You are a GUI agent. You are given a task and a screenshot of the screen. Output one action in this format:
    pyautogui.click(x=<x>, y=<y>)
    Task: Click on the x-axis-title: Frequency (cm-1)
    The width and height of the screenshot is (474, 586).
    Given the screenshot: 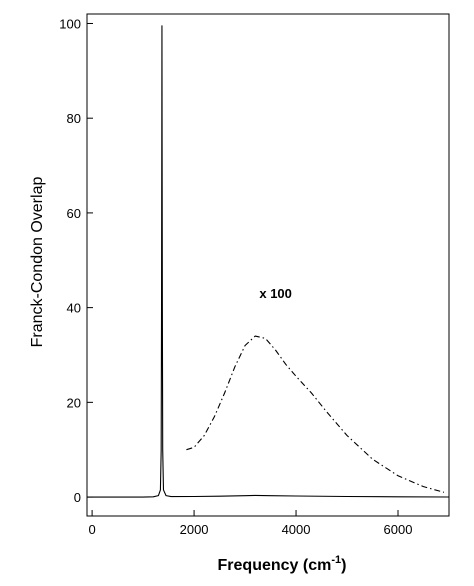 What is the action you would take?
    pyautogui.click(x=282, y=564)
    